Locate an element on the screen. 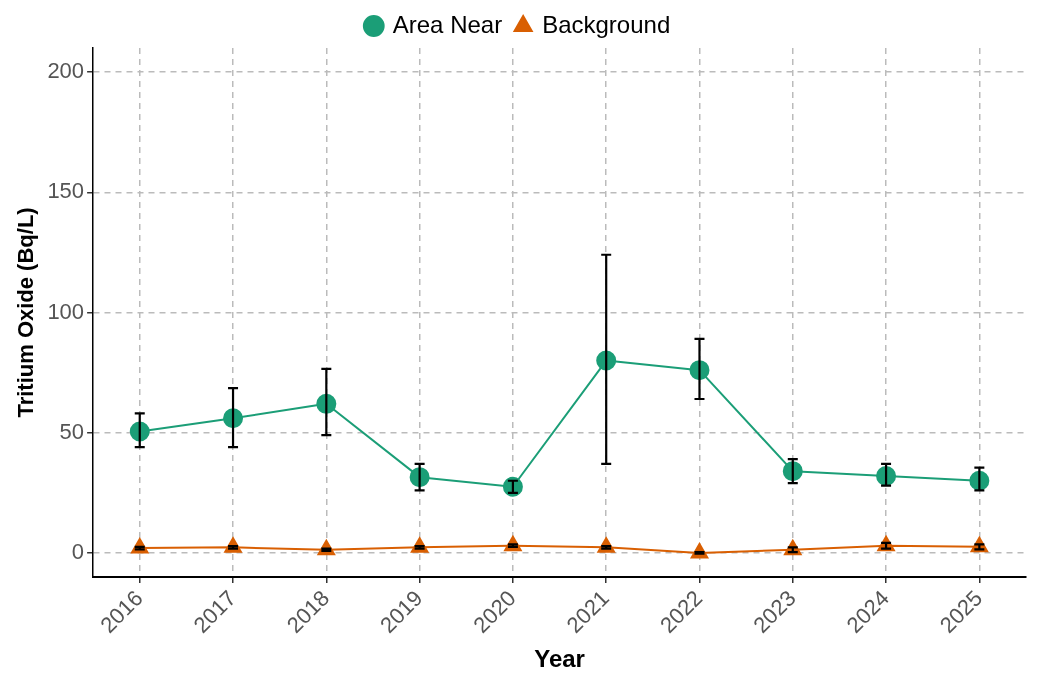 Image resolution: width=1037 pixels, height=684 pixels. legend-label: Area Near is located at coordinates (447, 24).